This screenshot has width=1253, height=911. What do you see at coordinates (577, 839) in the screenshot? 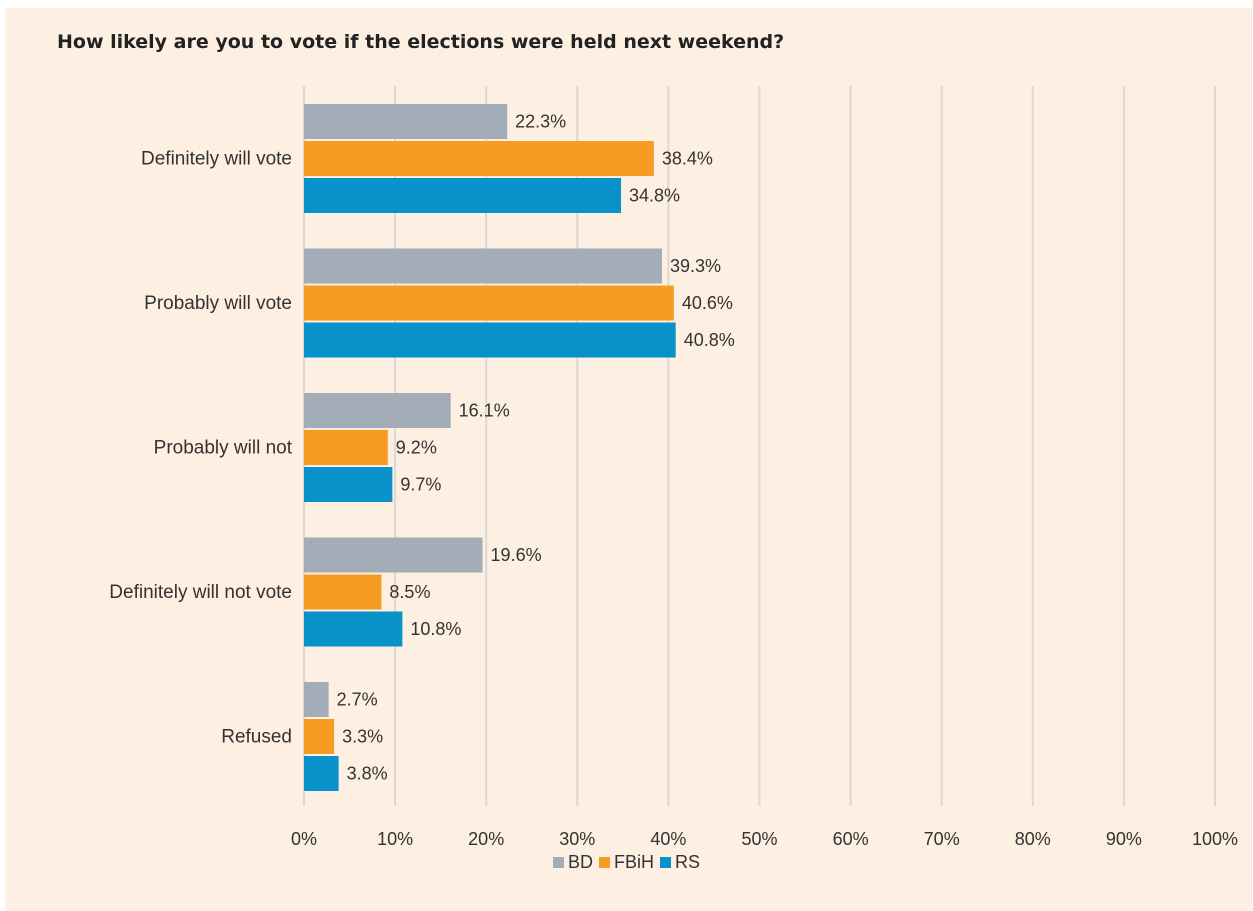
I see `x-tick-label: 30%` at bounding box center [577, 839].